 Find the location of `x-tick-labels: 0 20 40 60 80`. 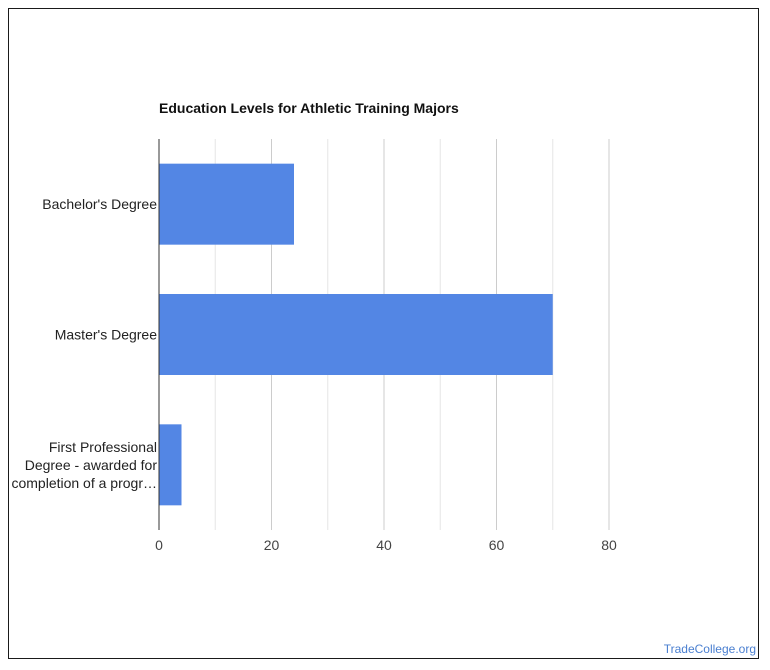

x-tick-labels: 0 20 40 60 80 is located at coordinates (386, 545).